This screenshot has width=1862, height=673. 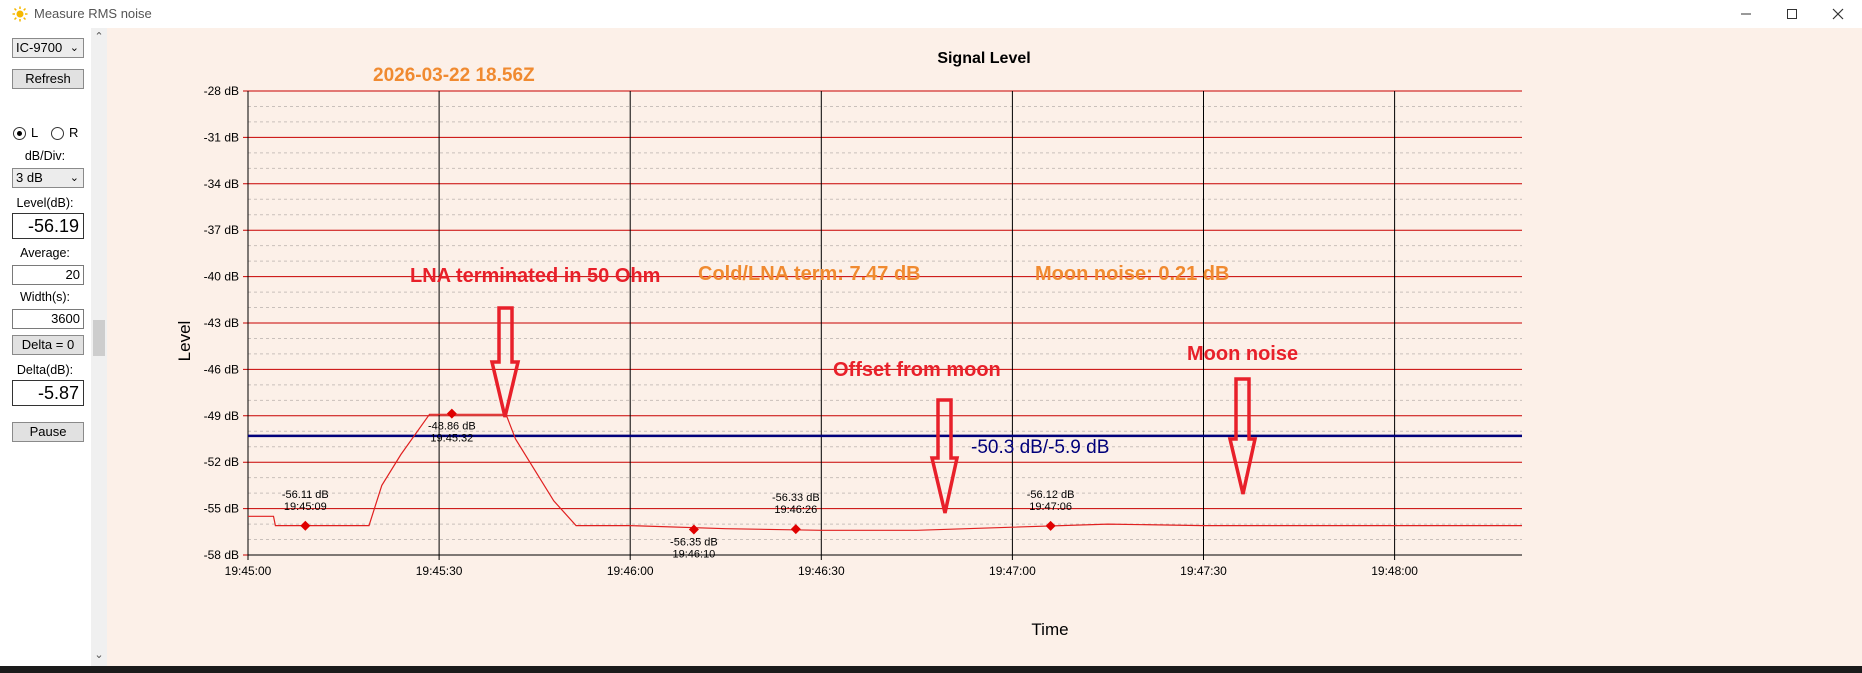 What do you see at coordinates (184, 341) in the screenshot?
I see `y-axis-label: Level` at bounding box center [184, 341].